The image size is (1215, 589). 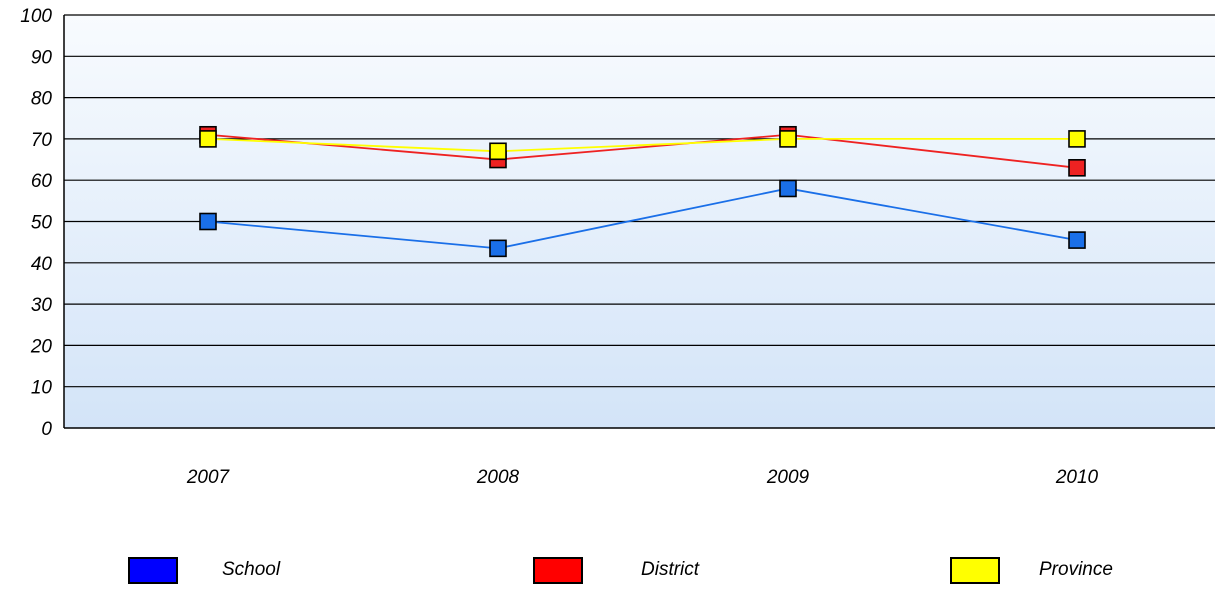 What do you see at coordinates (642, 477) in the screenshot?
I see `x-axis-ticks: 2007 2008 2009 2010` at bounding box center [642, 477].